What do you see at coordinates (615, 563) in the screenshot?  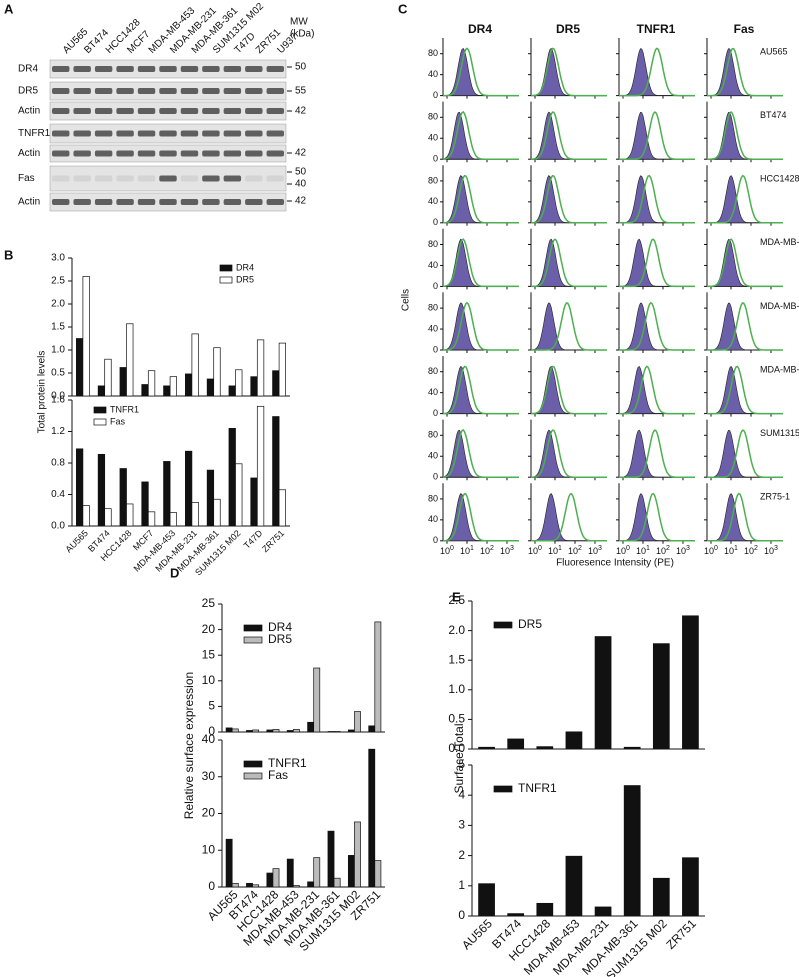 I see `flow-xlabel: Fluoresence Intensity (PE)` at bounding box center [615, 563].